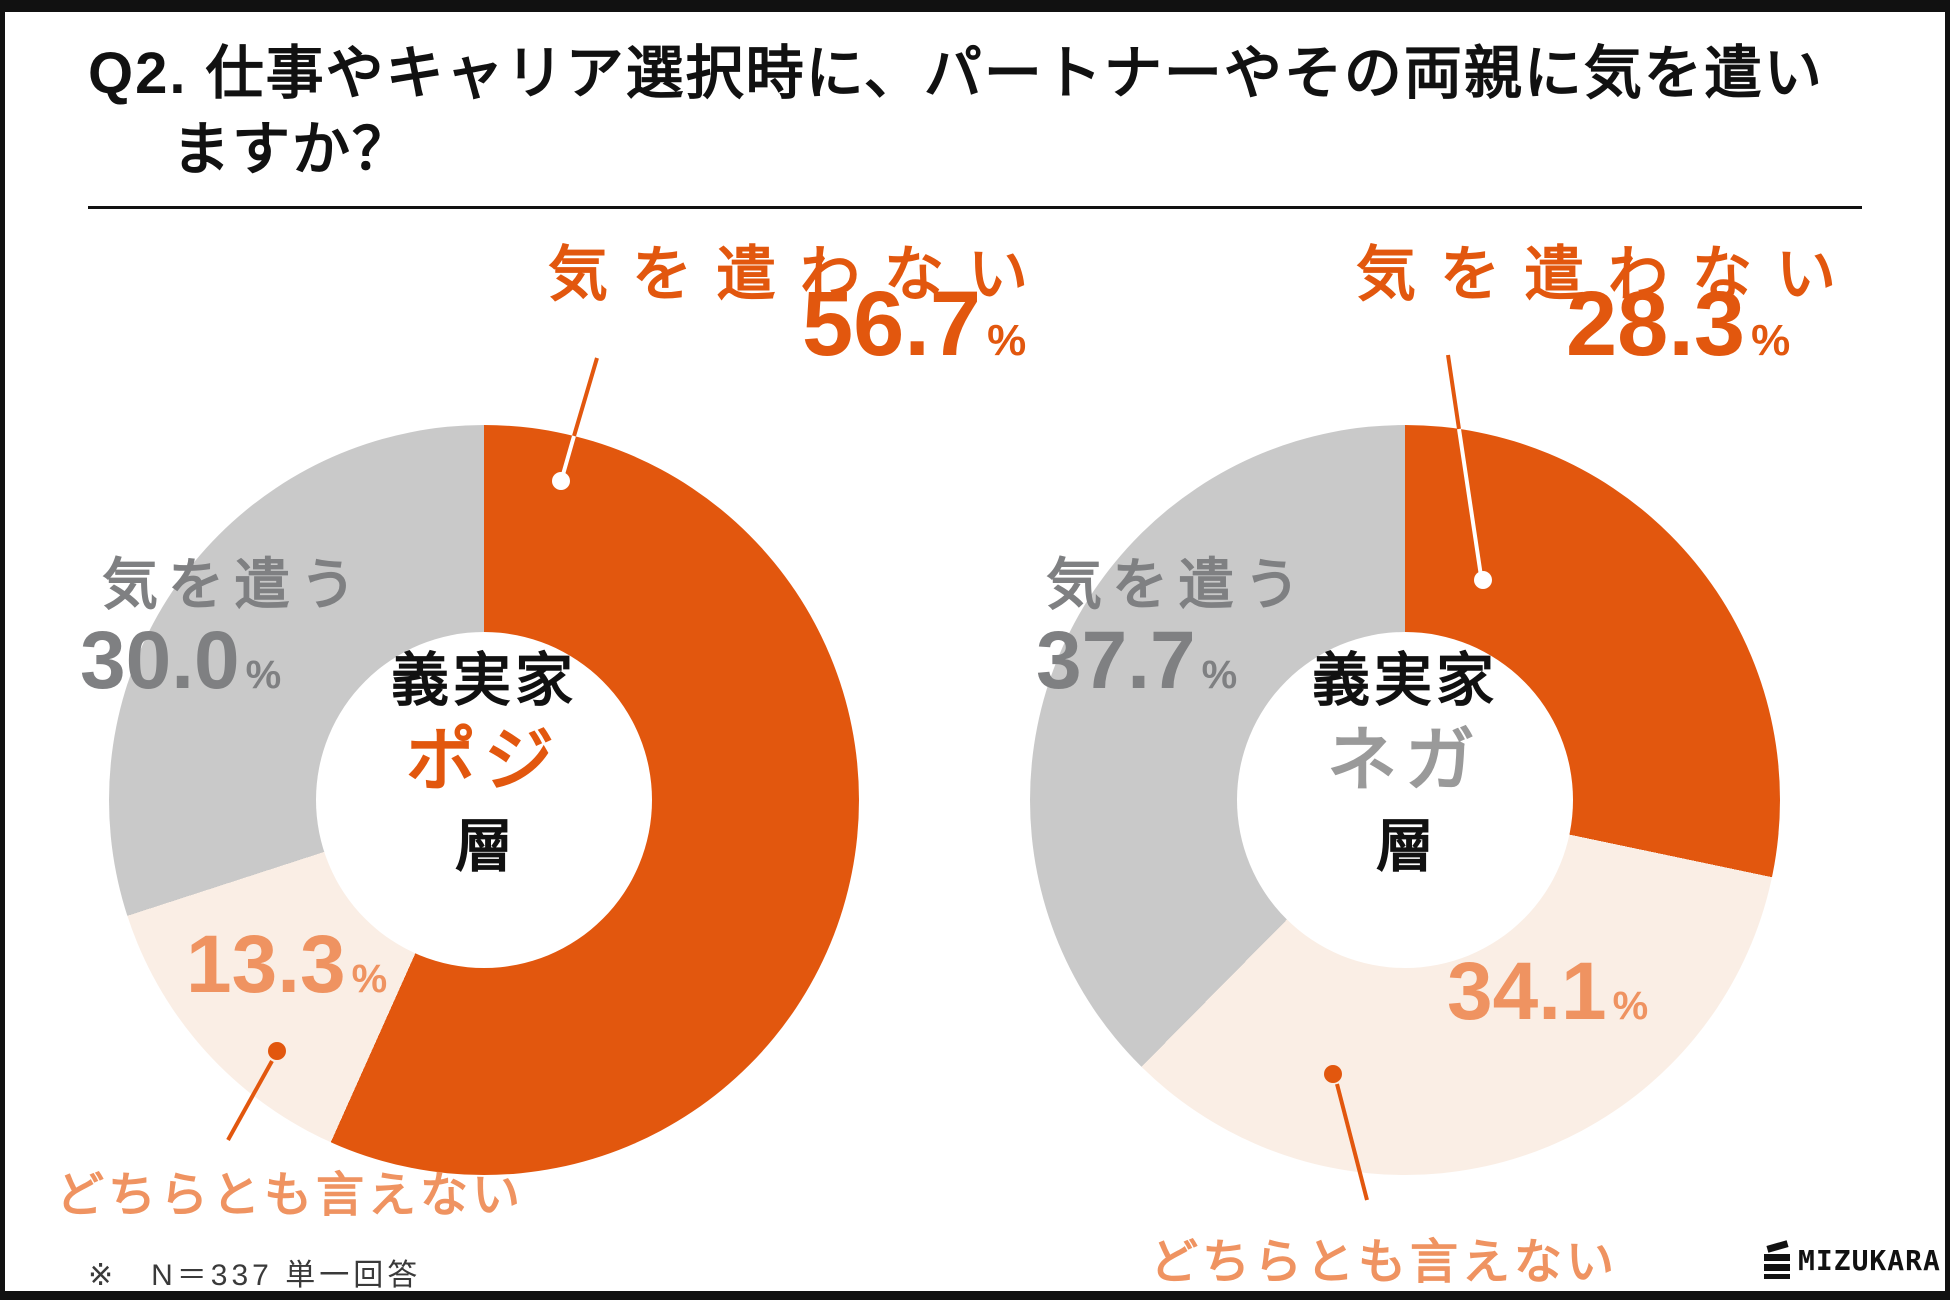 Image resolution: width=1950 pixels, height=1300 pixels. What do you see at coordinates (2, 650) in the screenshot?
I see `frame-border-left` at bounding box center [2, 650].